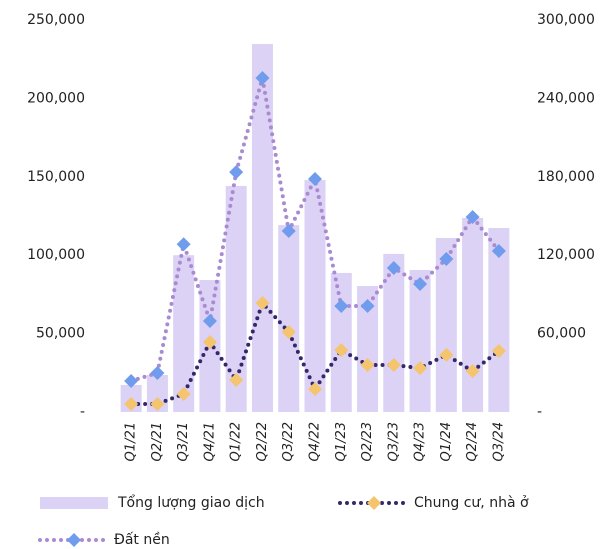  I want to click on x-tick-label: Q1/22, so click(236, 441).